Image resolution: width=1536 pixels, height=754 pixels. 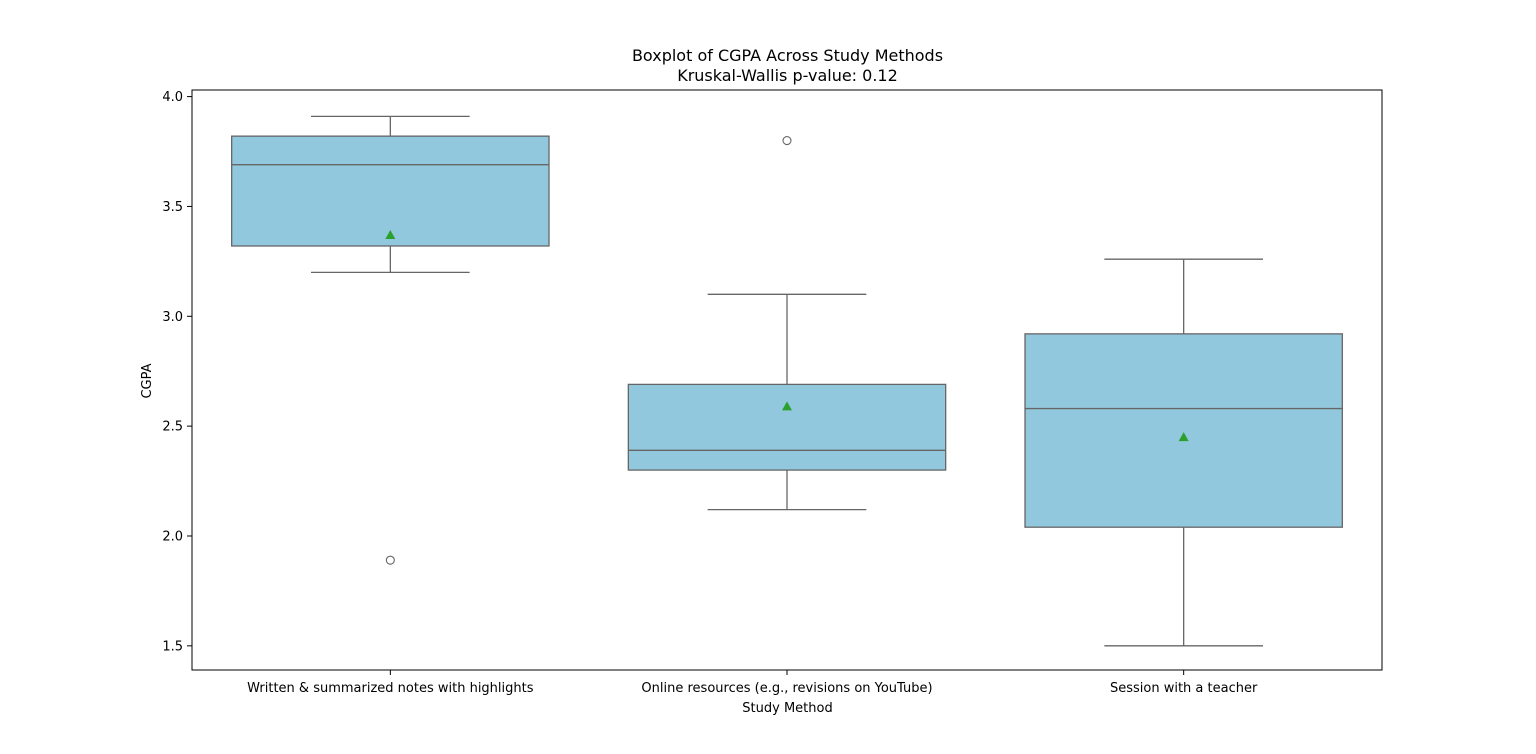 I want to click on y-tick-label: 4.0, so click(x=172, y=97).